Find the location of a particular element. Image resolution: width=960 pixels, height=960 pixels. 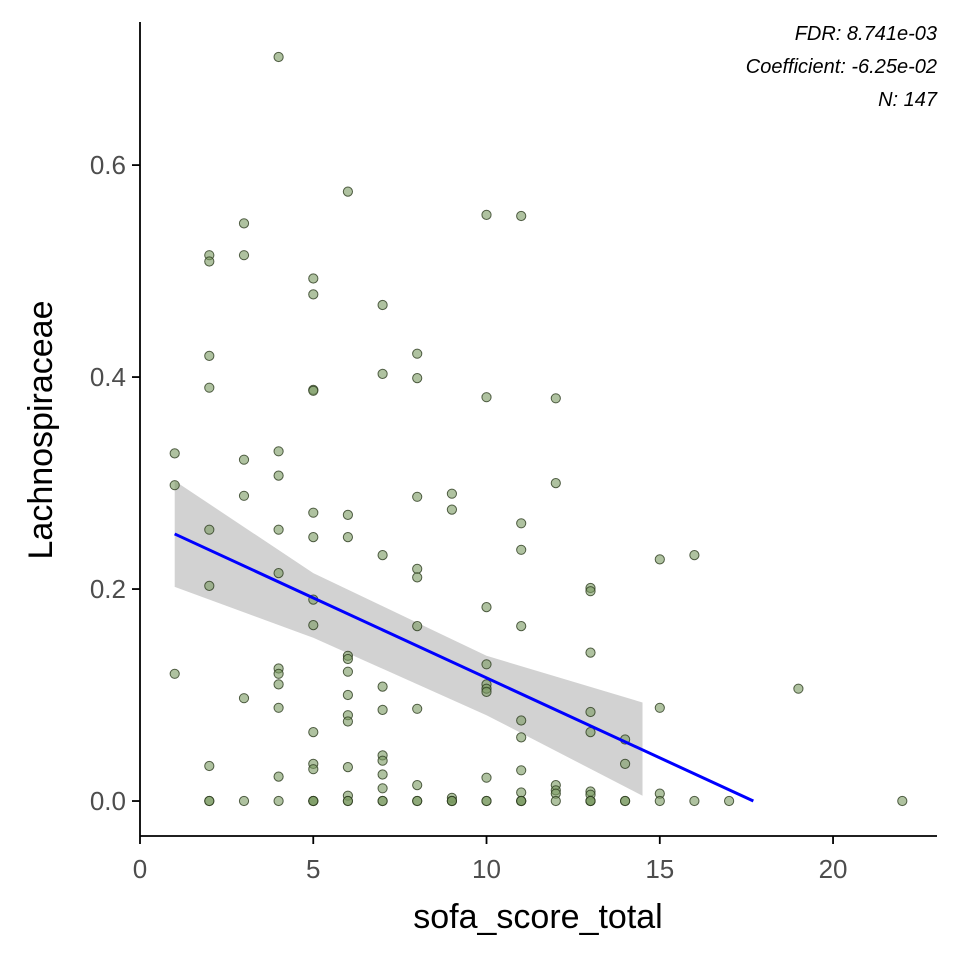

coefficient-annotation: Coefficient: -6.25e-02 is located at coordinates (841, 67).